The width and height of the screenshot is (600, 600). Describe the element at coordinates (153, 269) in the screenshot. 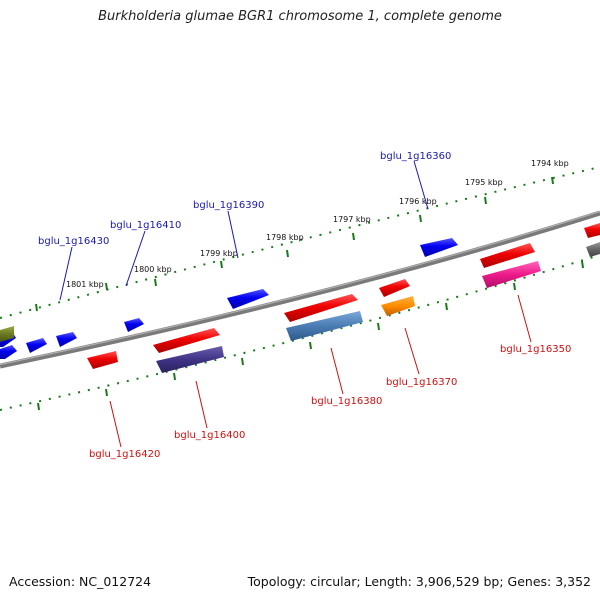

I see `scale-label-1800: 1800 kbp` at that location.